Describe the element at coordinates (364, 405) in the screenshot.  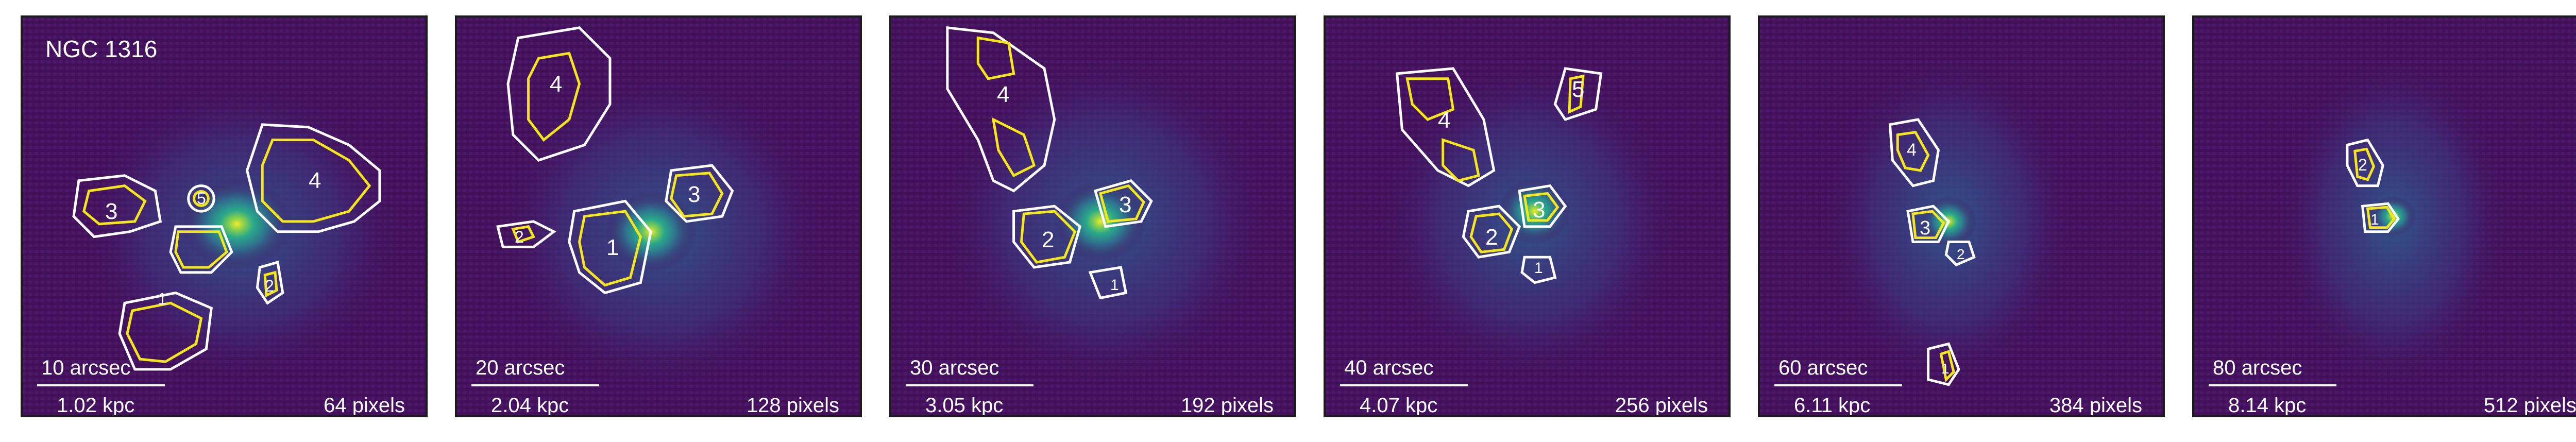
I see `image-size-label: 64 pixels` at that location.